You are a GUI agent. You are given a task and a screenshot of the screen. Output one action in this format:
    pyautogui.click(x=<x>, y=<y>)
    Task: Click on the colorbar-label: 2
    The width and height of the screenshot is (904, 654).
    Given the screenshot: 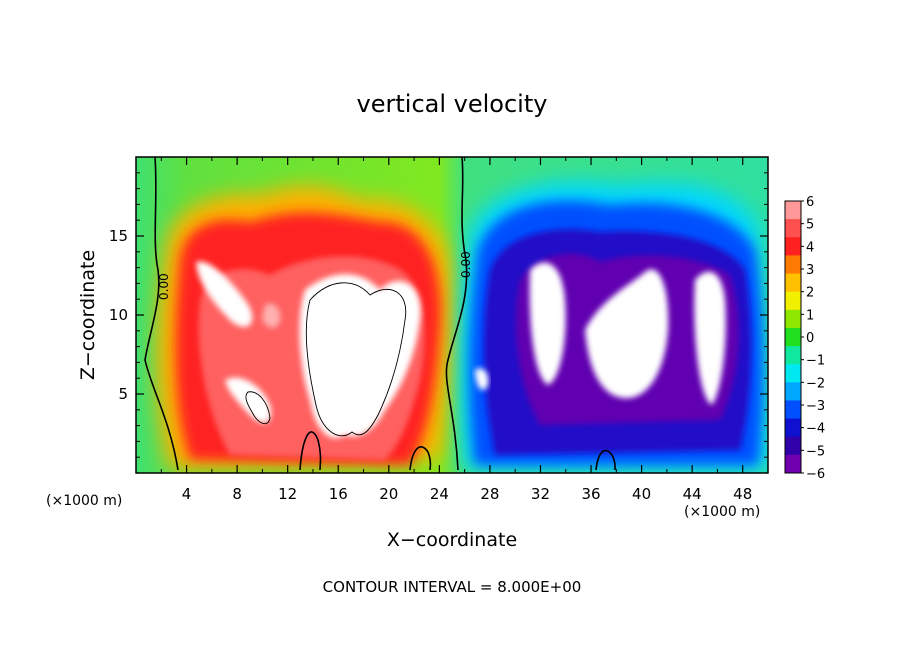 What is the action you would take?
    pyautogui.click(x=810, y=293)
    